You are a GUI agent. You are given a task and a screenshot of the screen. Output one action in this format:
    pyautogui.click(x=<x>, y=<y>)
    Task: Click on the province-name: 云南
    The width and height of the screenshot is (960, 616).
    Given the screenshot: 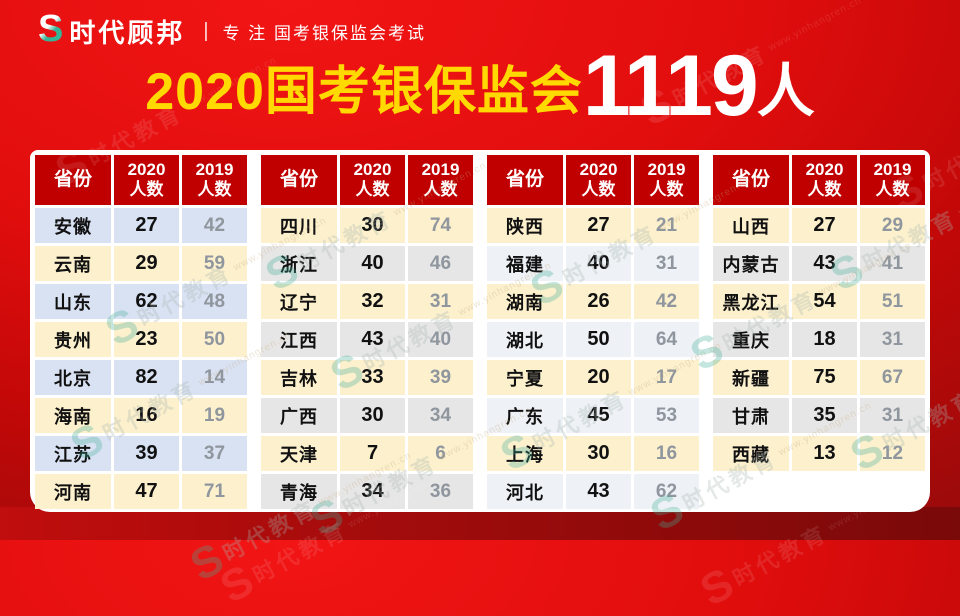 What is the action you would take?
    pyautogui.click(x=73, y=263)
    